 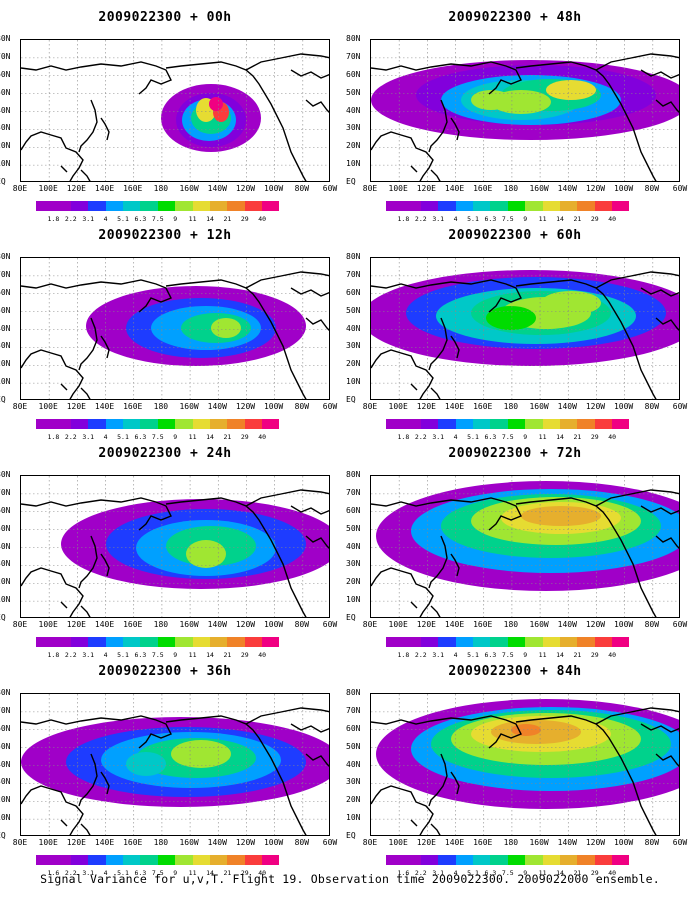 I want to click on colorbar-label: 11, so click(x=192, y=873).